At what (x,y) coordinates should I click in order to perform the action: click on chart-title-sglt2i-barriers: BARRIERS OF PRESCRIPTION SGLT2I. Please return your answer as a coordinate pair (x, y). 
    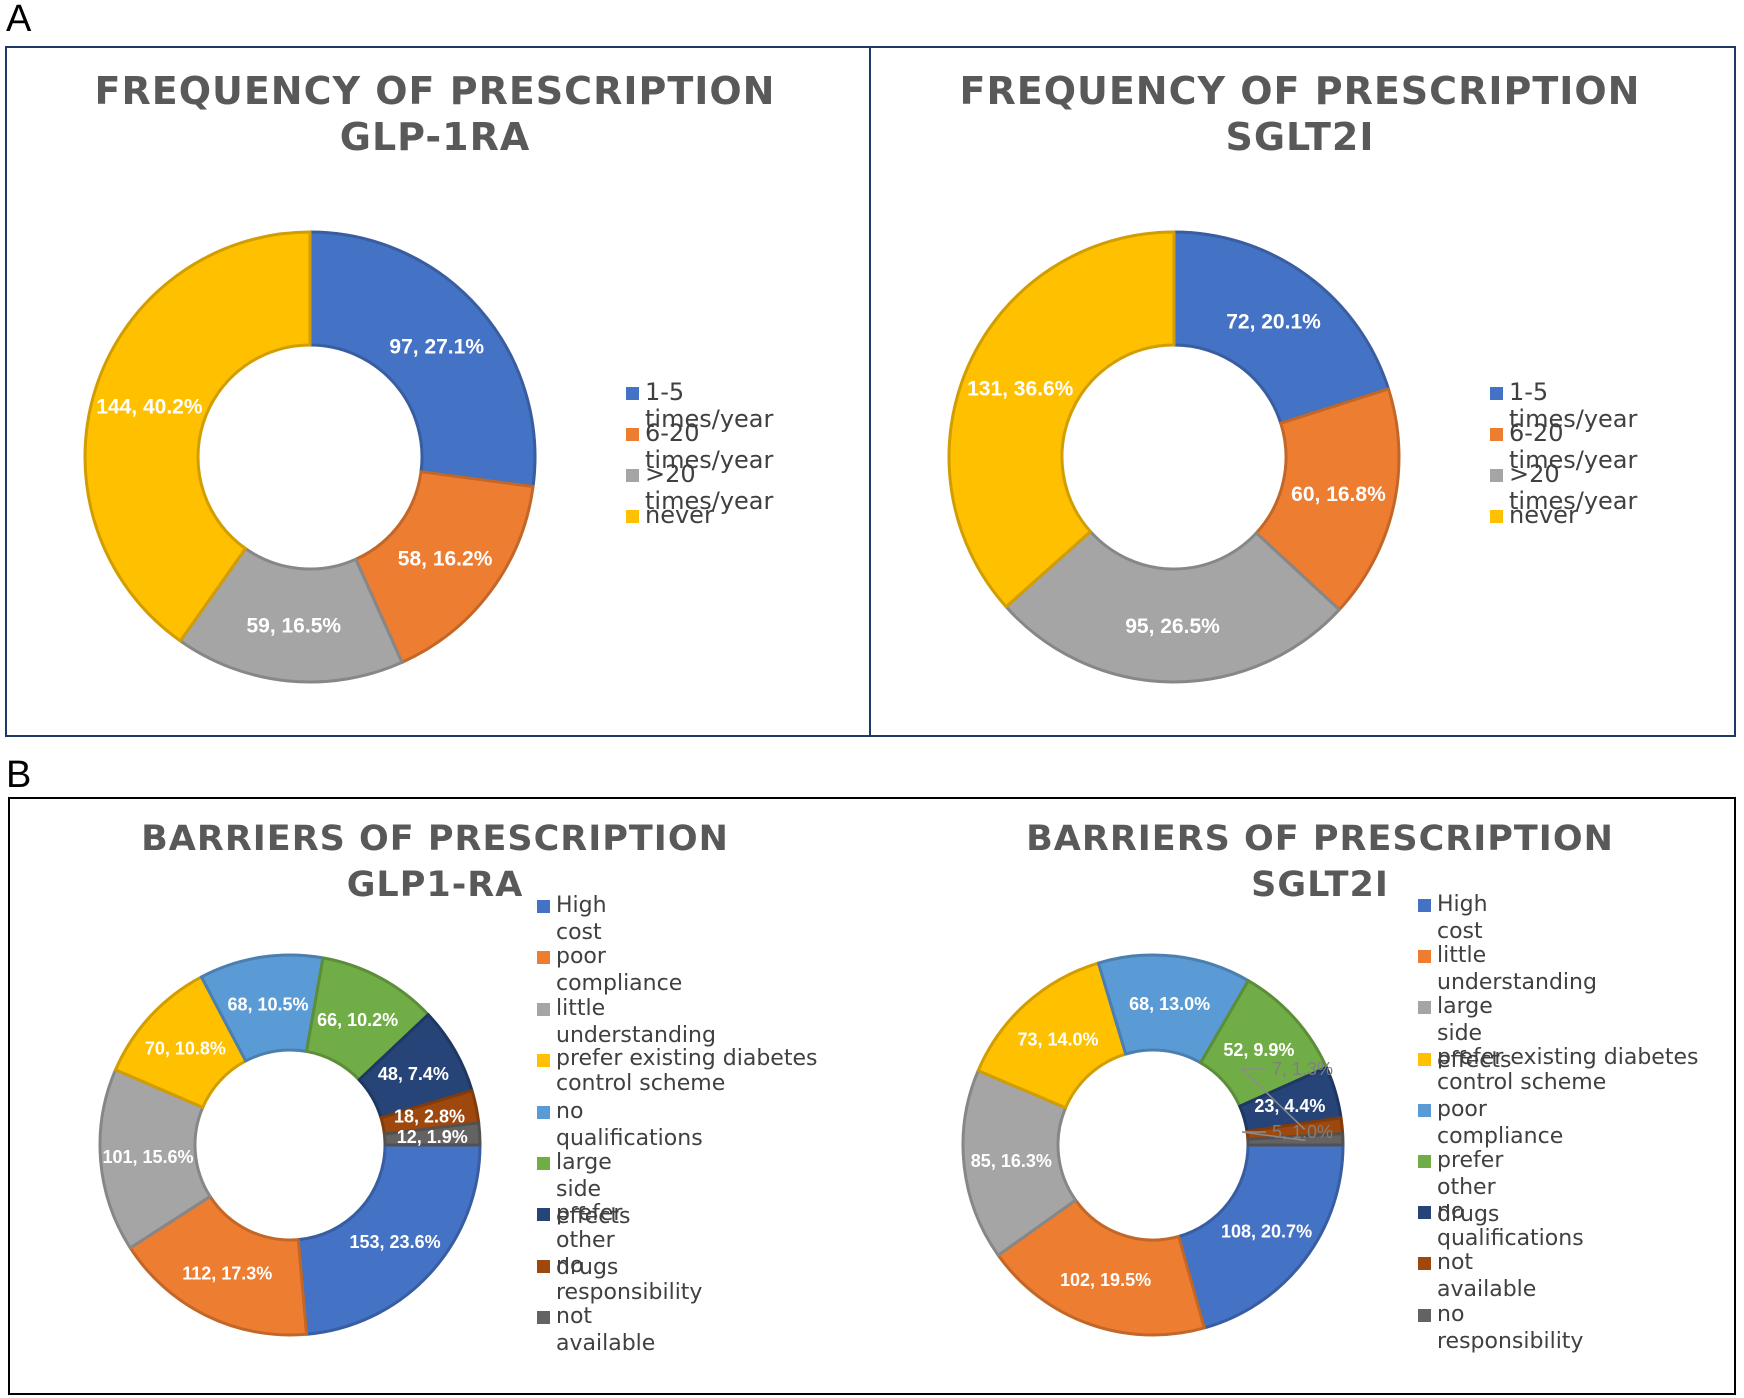
    Looking at the image, I should click on (1320, 862).